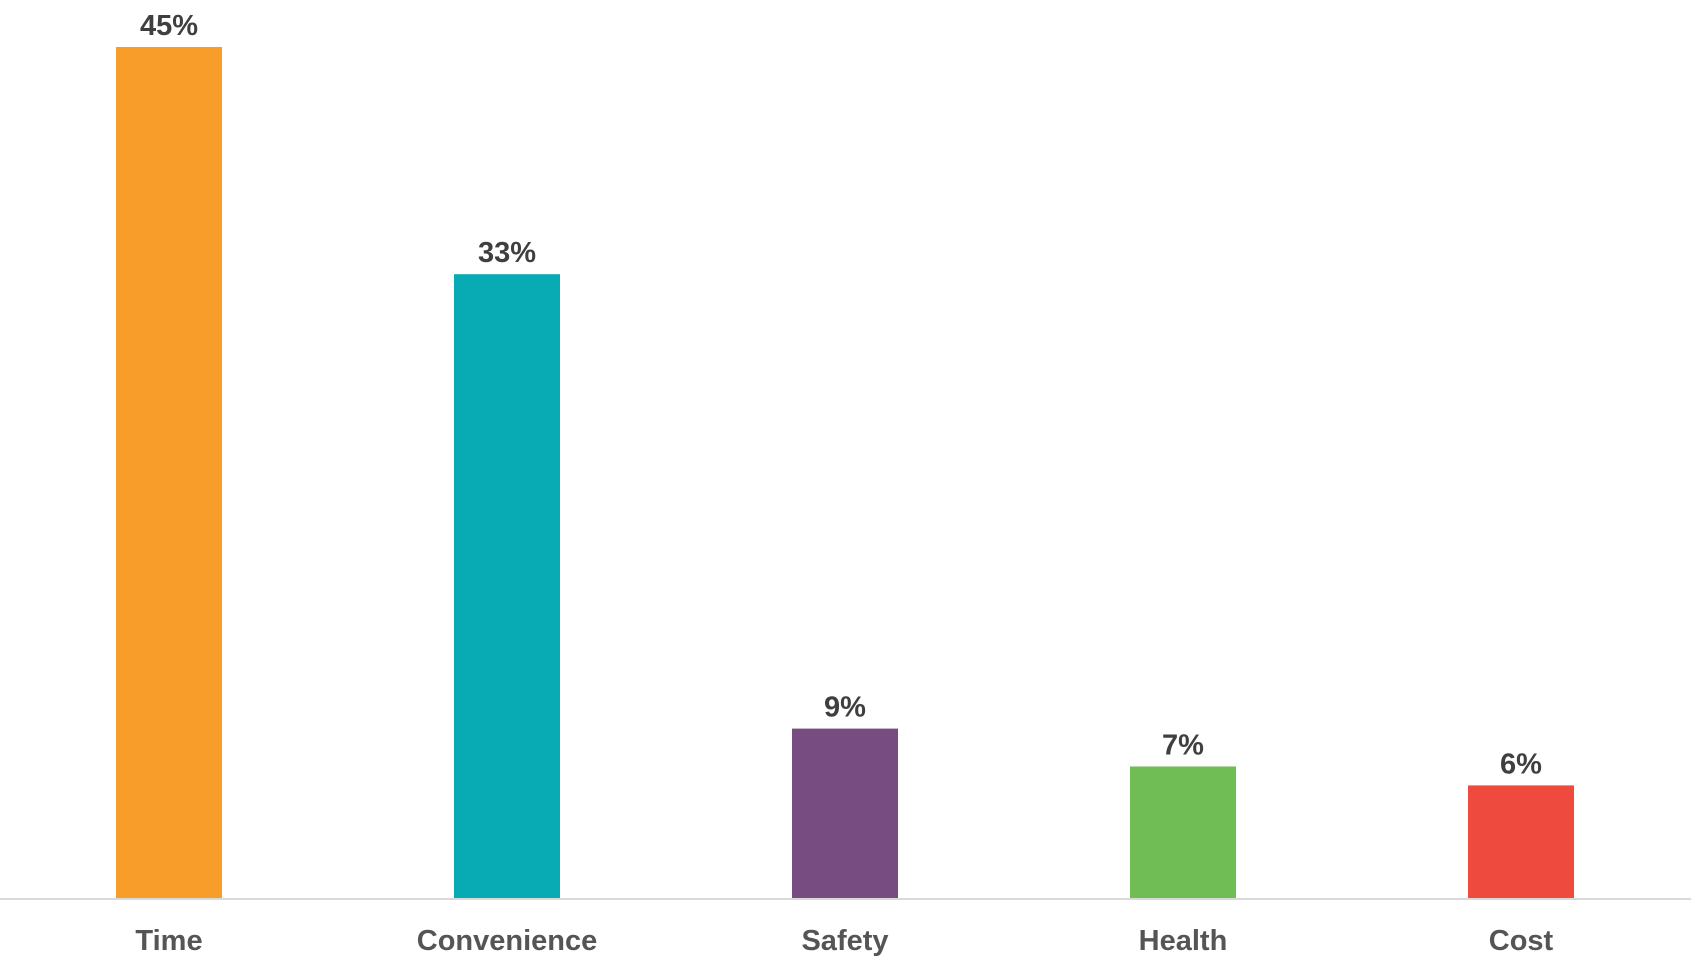  Describe the element at coordinates (1521, 941) in the screenshot. I see `x-tick-label-cost: Cost` at that location.